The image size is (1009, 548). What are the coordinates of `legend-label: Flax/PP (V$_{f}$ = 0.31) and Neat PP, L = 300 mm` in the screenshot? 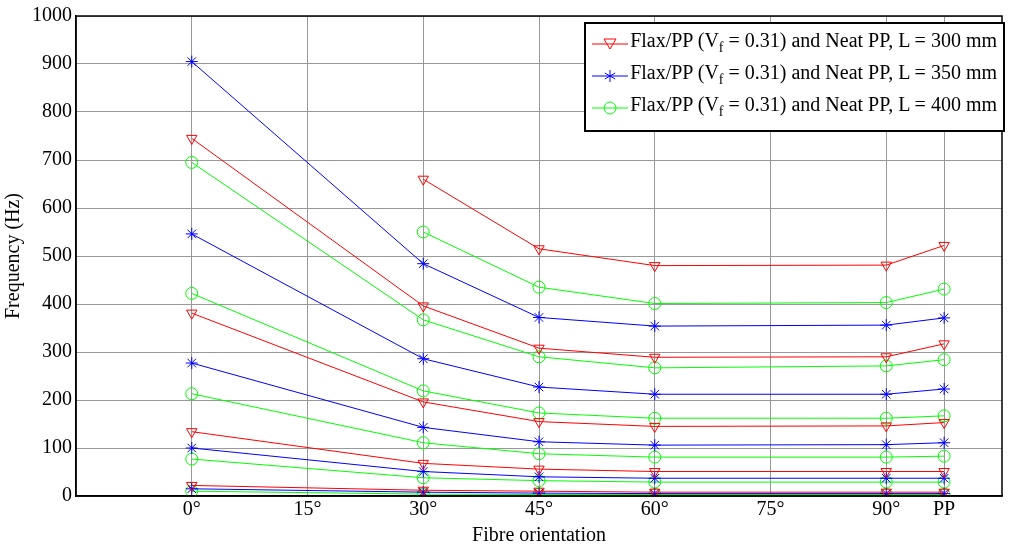 It's located at (813, 42).